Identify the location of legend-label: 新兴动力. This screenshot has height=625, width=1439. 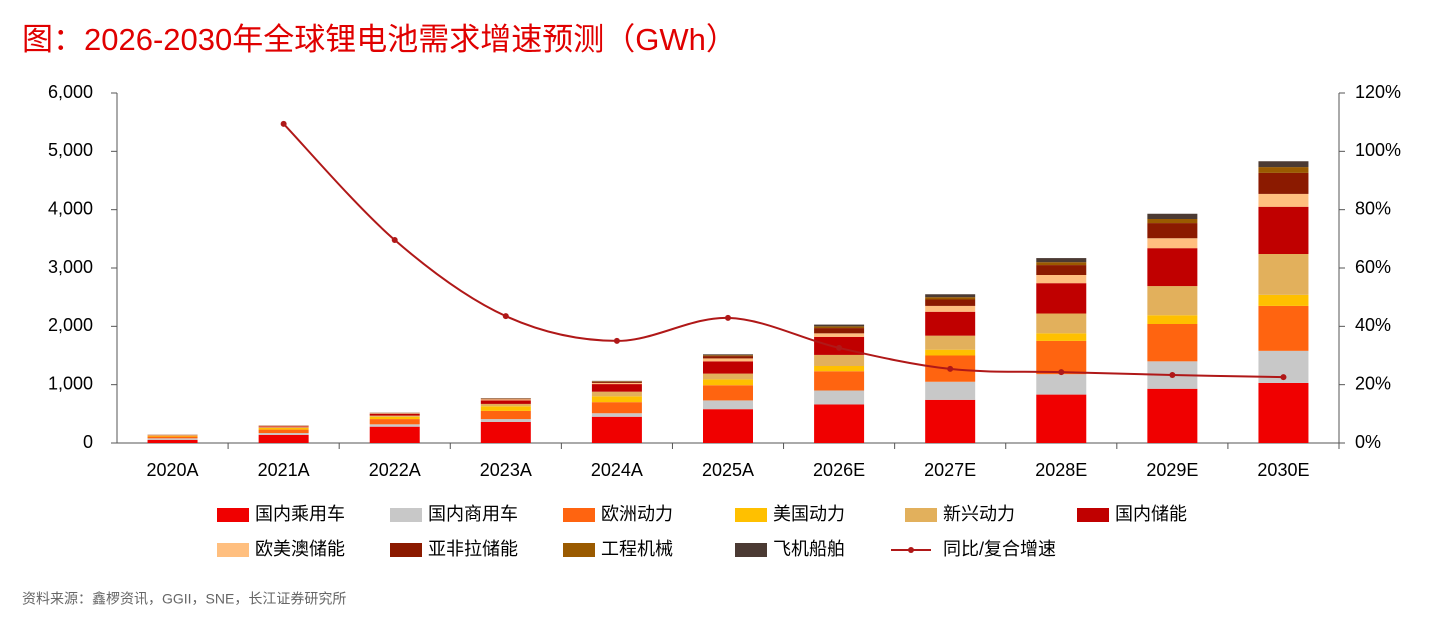
(979, 514).